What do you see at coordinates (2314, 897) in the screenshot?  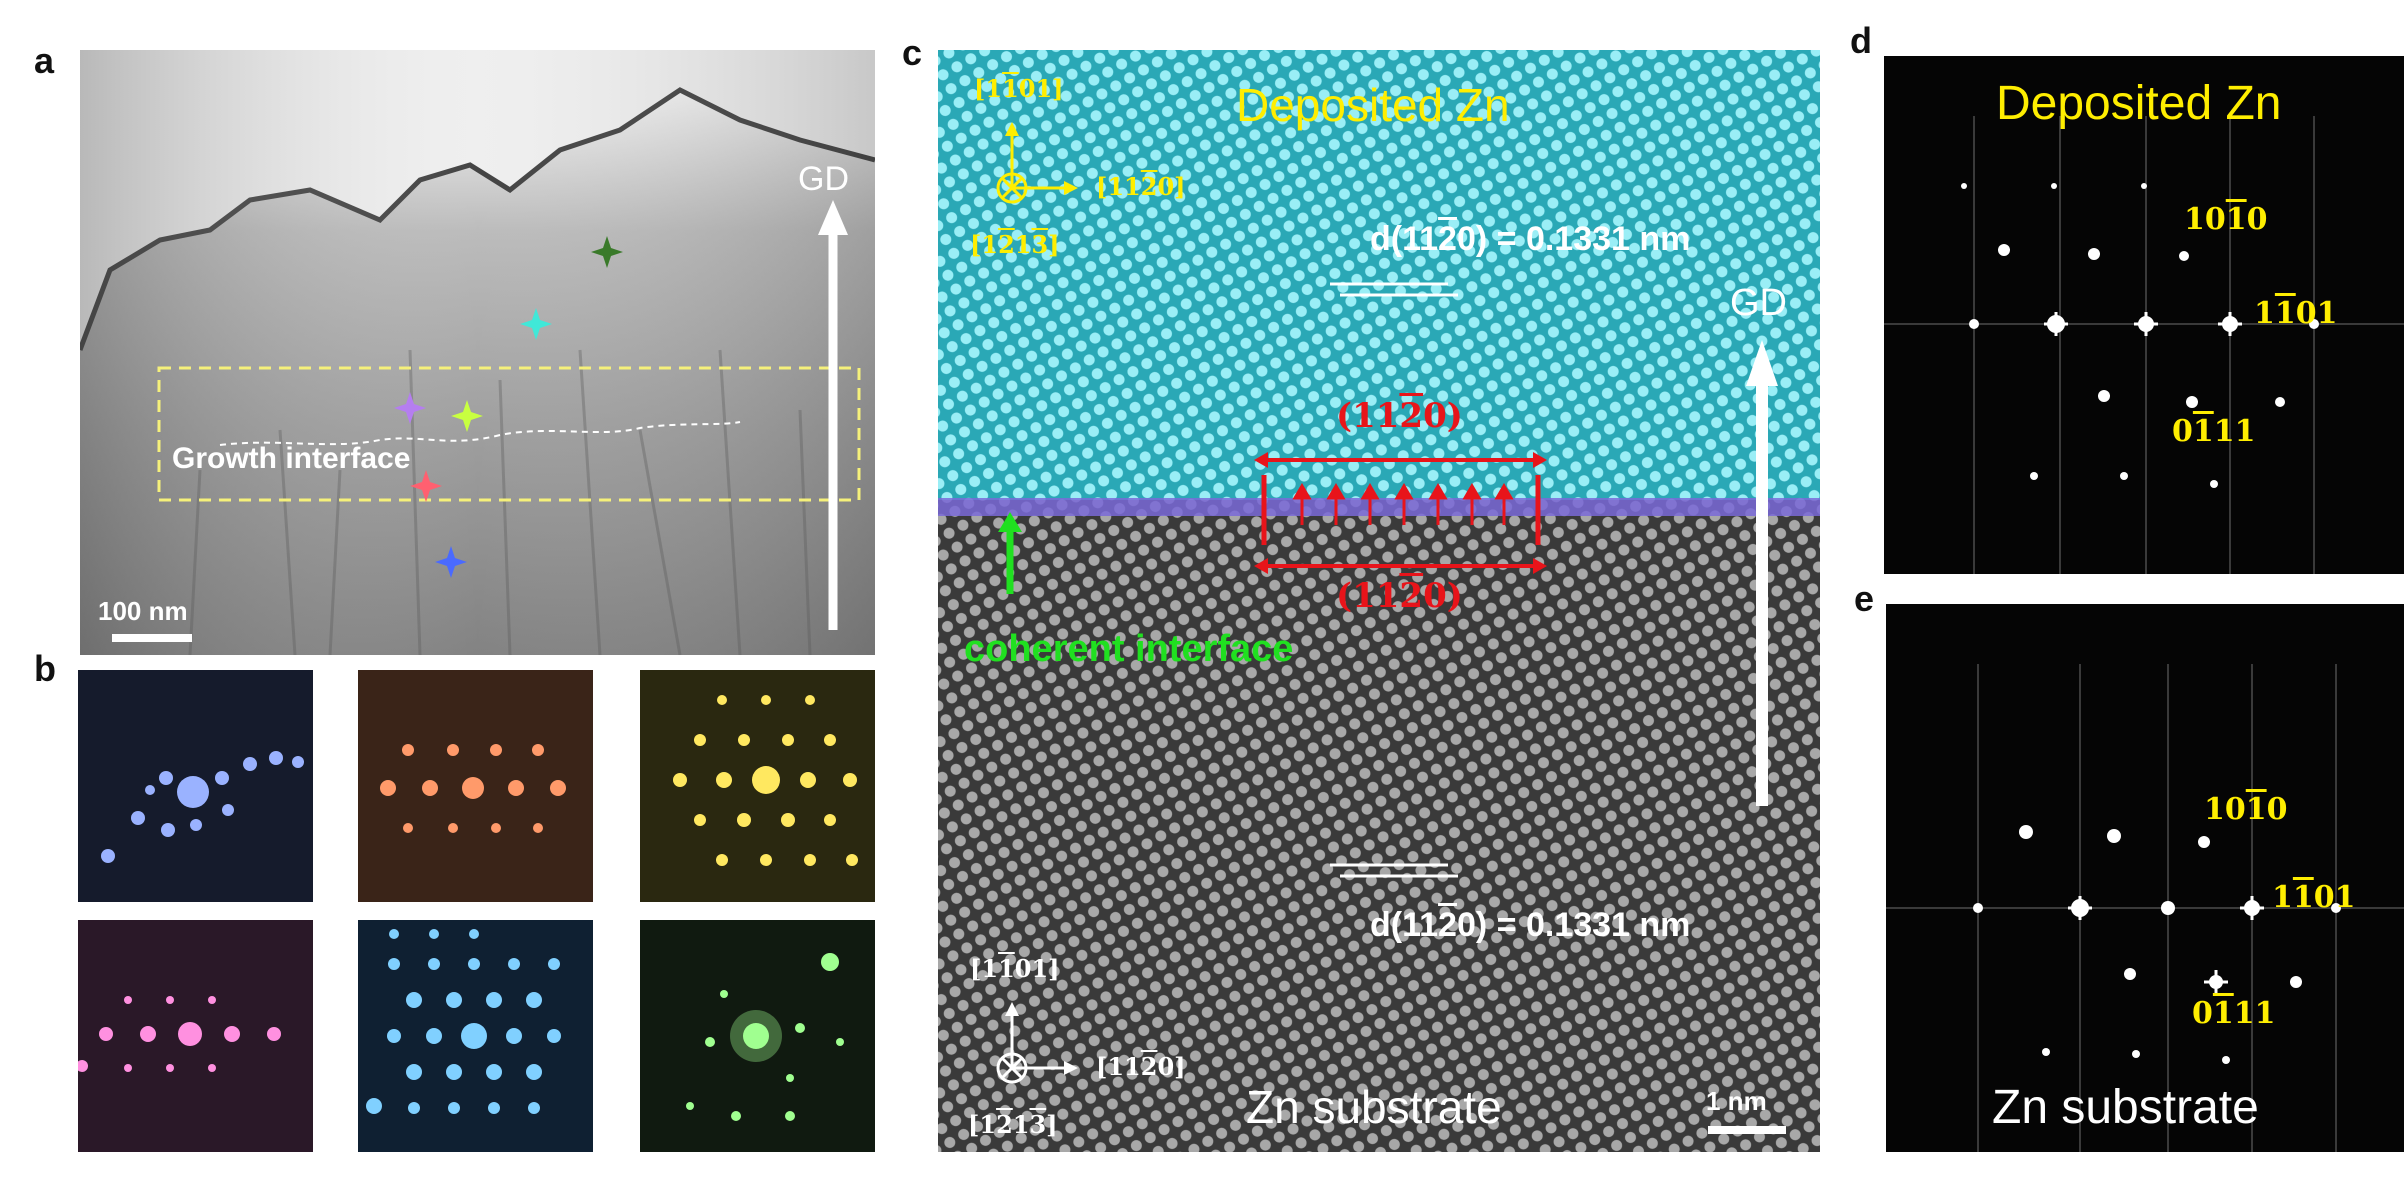 I see `spot-label-e-2: 1101` at bounding box center [2314, 897].